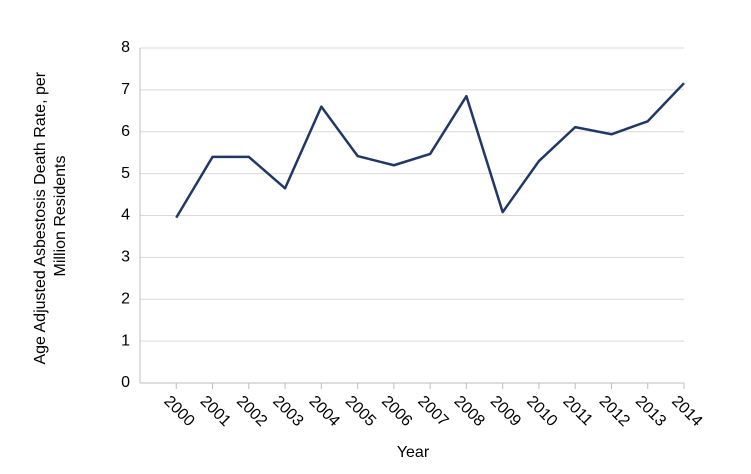 The image size is (751, 474). What do you see at coordinates (360, 411) in the screenshot?
I see `x-tick-label: 2005` at bounding box center [360, 411].